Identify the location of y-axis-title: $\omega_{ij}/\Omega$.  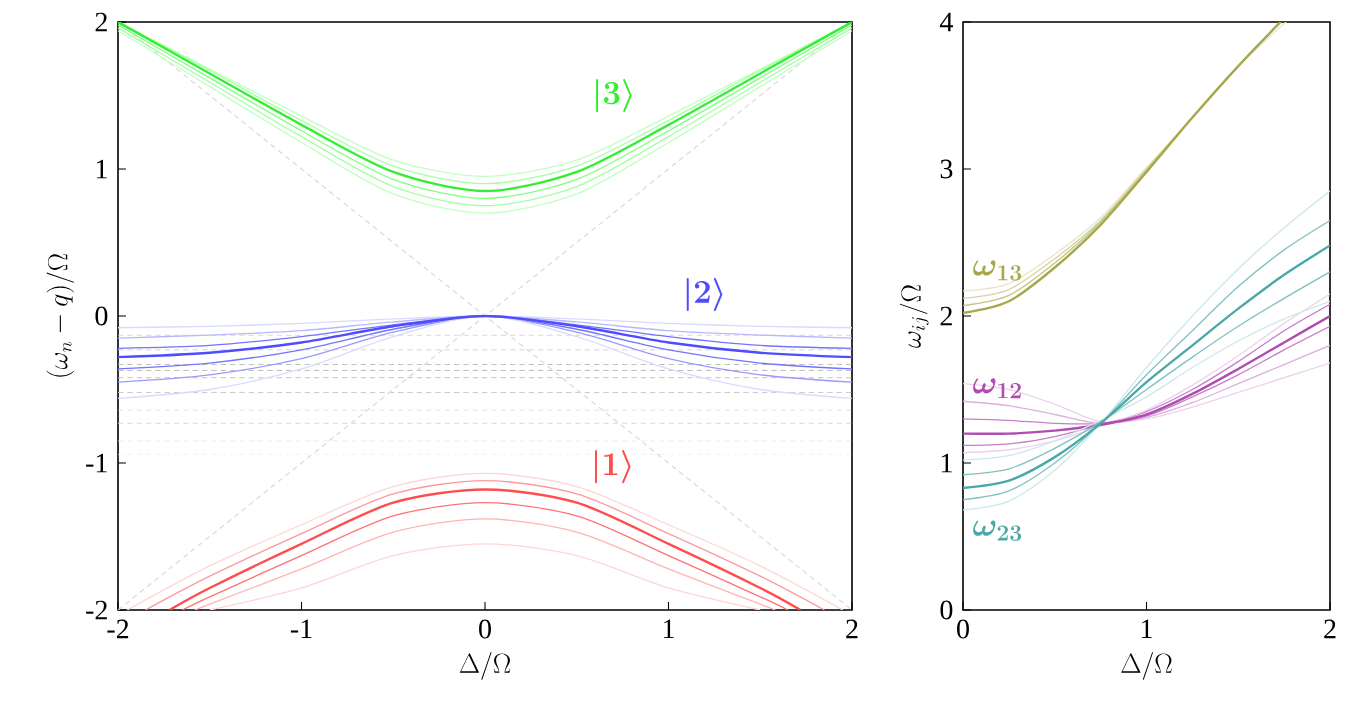
(914, 316).